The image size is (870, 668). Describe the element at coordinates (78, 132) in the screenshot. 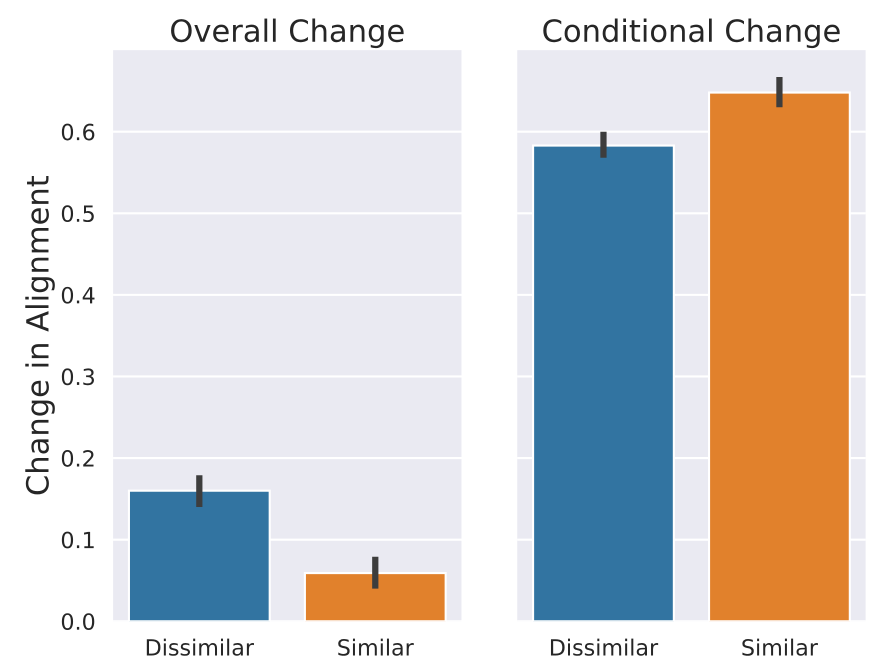

I see `y-tick-label: 0.6` at that location.